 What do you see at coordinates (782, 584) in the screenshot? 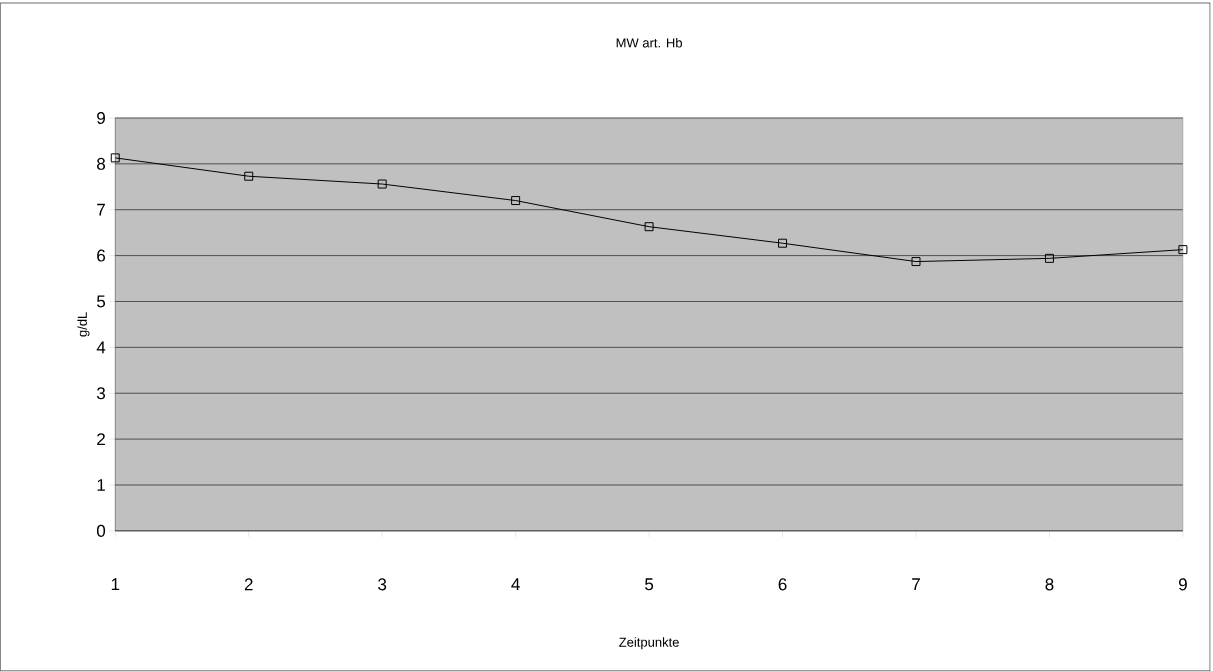
I see `x-tick-label: 6` at bounding box center [782, 584].